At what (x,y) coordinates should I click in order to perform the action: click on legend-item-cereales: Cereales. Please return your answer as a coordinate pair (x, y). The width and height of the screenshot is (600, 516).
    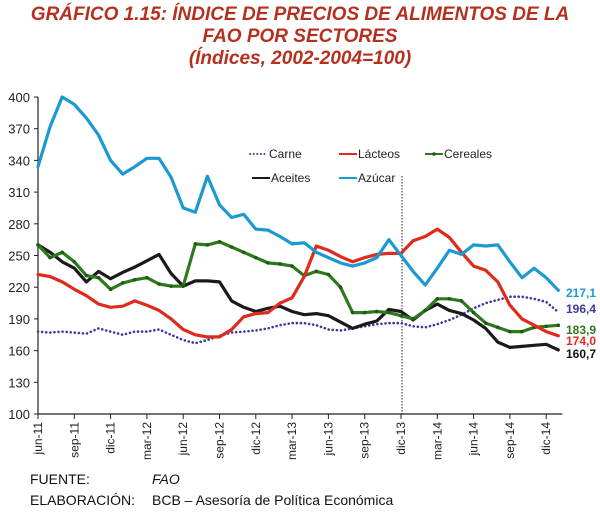
    Looking at the image, I should click on (458, 154).